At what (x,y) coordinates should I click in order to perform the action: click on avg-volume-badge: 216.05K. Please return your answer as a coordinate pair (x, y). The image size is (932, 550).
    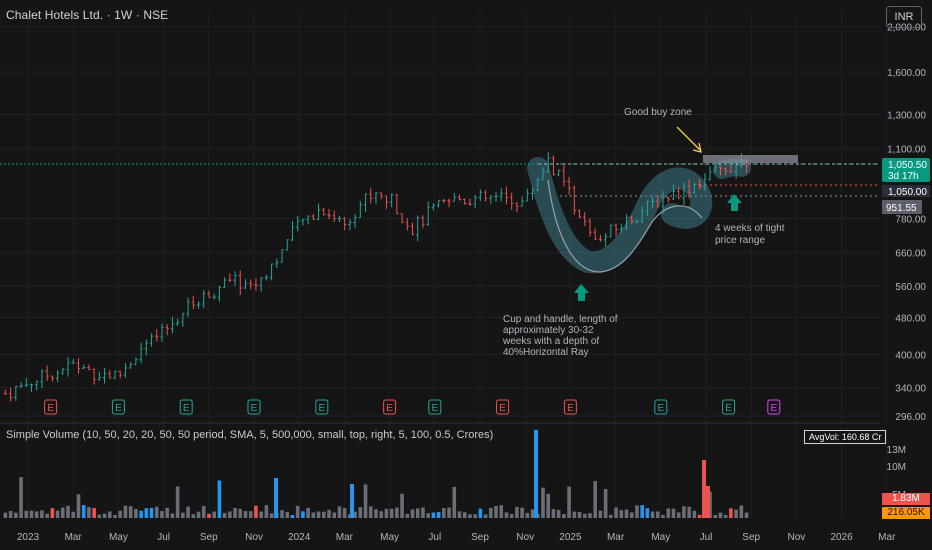
    Looking at the image, I should click on (906, 513).